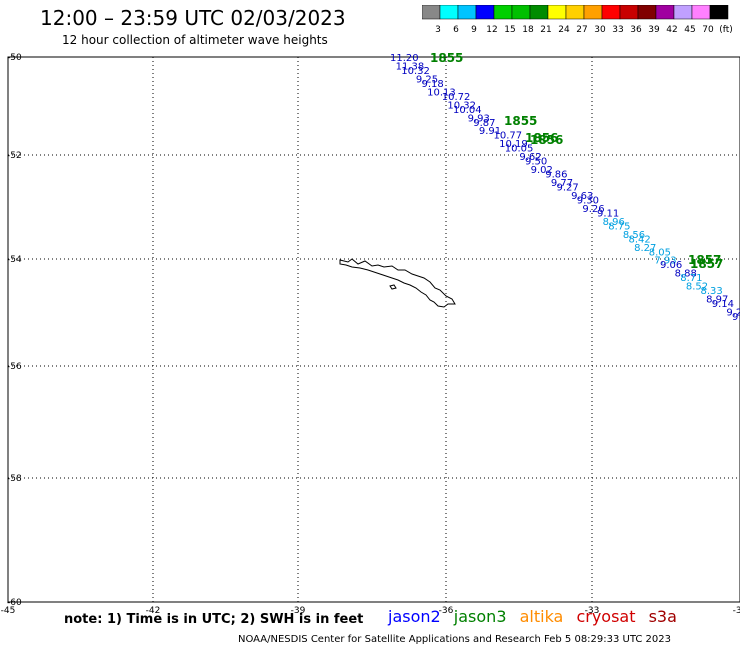 Image resolution: width=740 pixels, height=650 pixels. What do you see at coordinates (562, 183) in the screenshot?
I see `wave-height-label: 9.77` at bounding box center [562, 183].